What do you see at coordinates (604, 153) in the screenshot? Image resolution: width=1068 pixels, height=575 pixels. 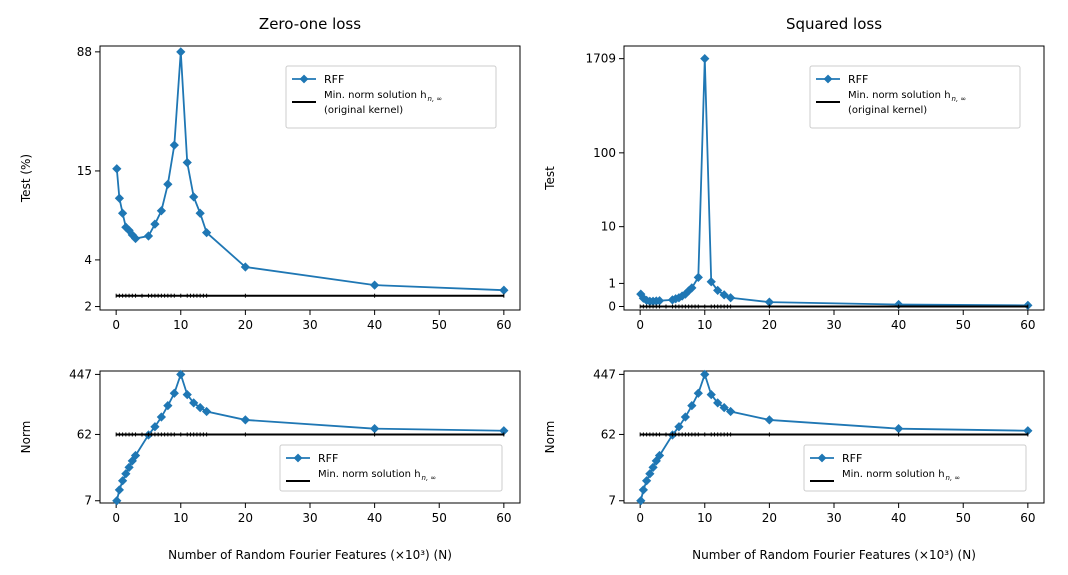 I see `y-tick-label: 100` at bounding box center [604, 153].